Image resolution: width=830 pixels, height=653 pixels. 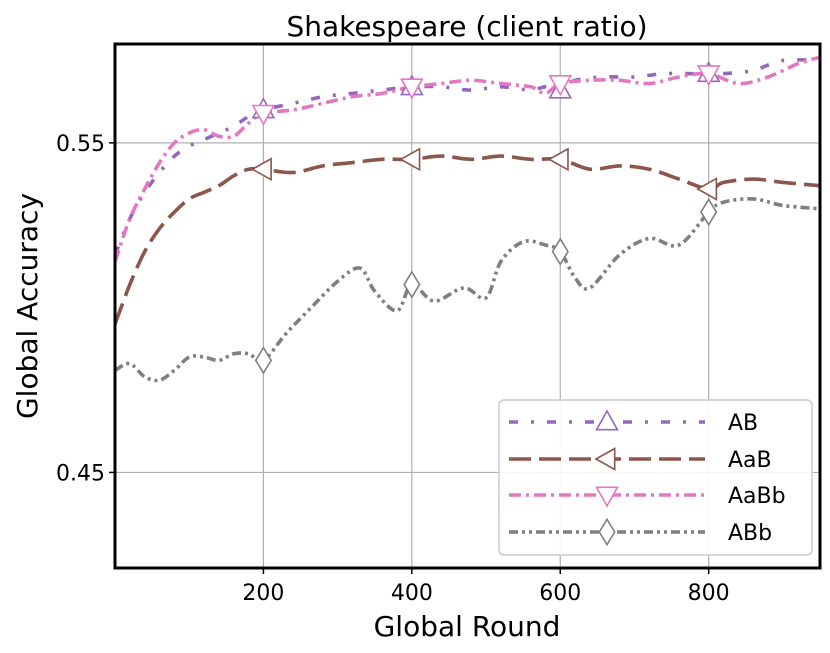 I want to click on legend-label: AaBb, so click(x=757, y=496).